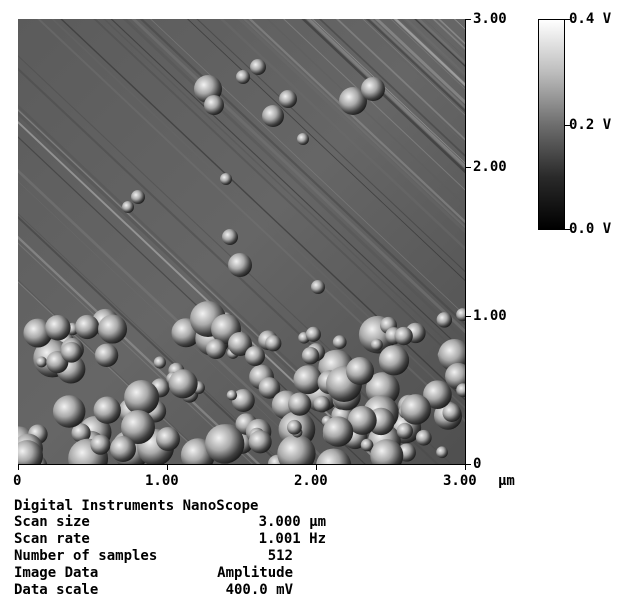  Describe the element at coordinates (490, 167) in the screenshot. I see `y-tick-label: 2.00` at that location.